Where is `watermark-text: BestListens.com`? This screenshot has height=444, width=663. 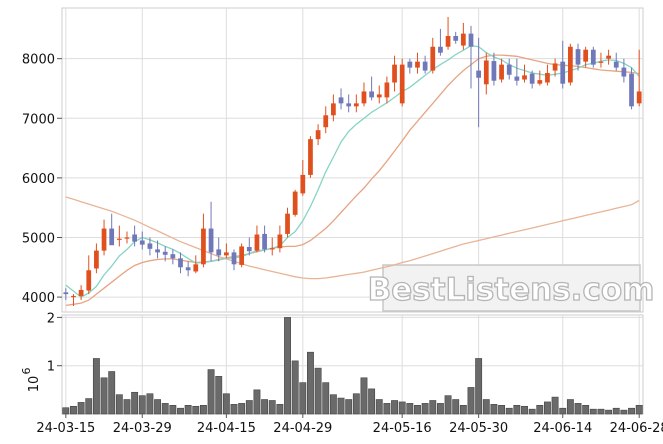 watermark-text: BestListens.com is located at coordinates (511, 290).